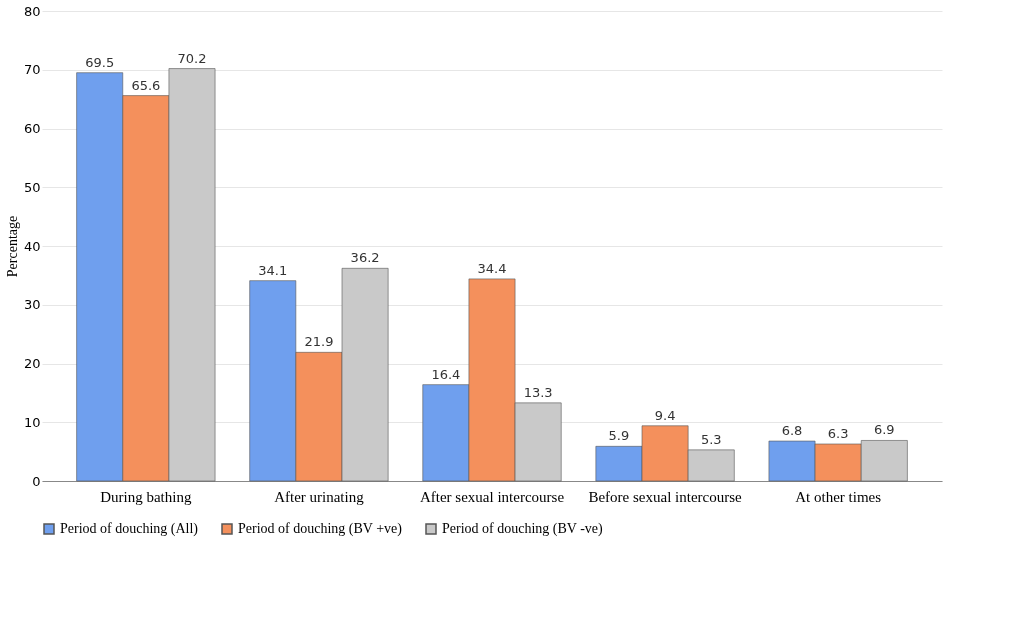 The width and height of the screenshot is (1034, 620). I want to click on data-label: 6.8, so click(792, 431).